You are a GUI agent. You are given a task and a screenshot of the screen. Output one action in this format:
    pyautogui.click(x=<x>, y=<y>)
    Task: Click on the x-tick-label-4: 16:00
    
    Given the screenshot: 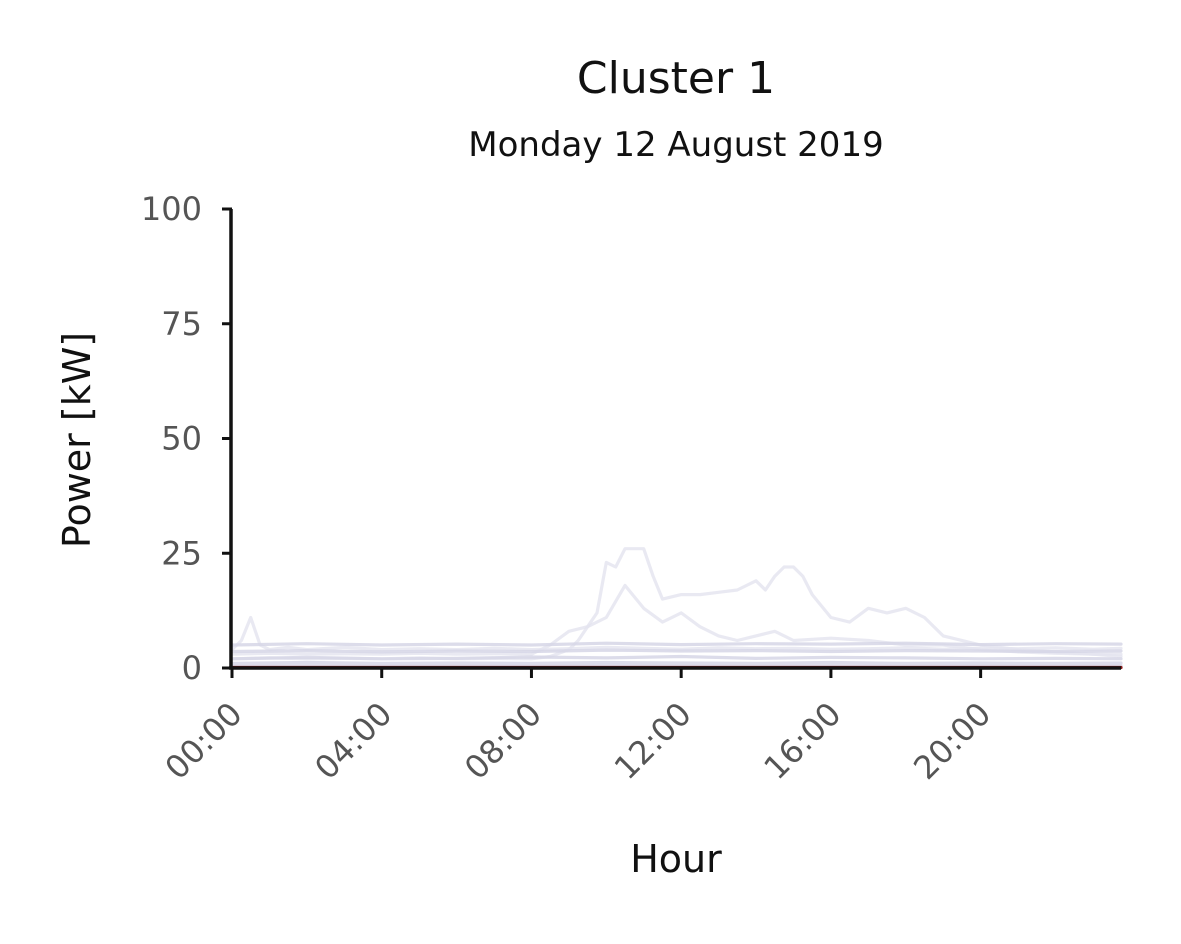 What is the action you would take?
    pyautogui.click(x=802, y=741)
    